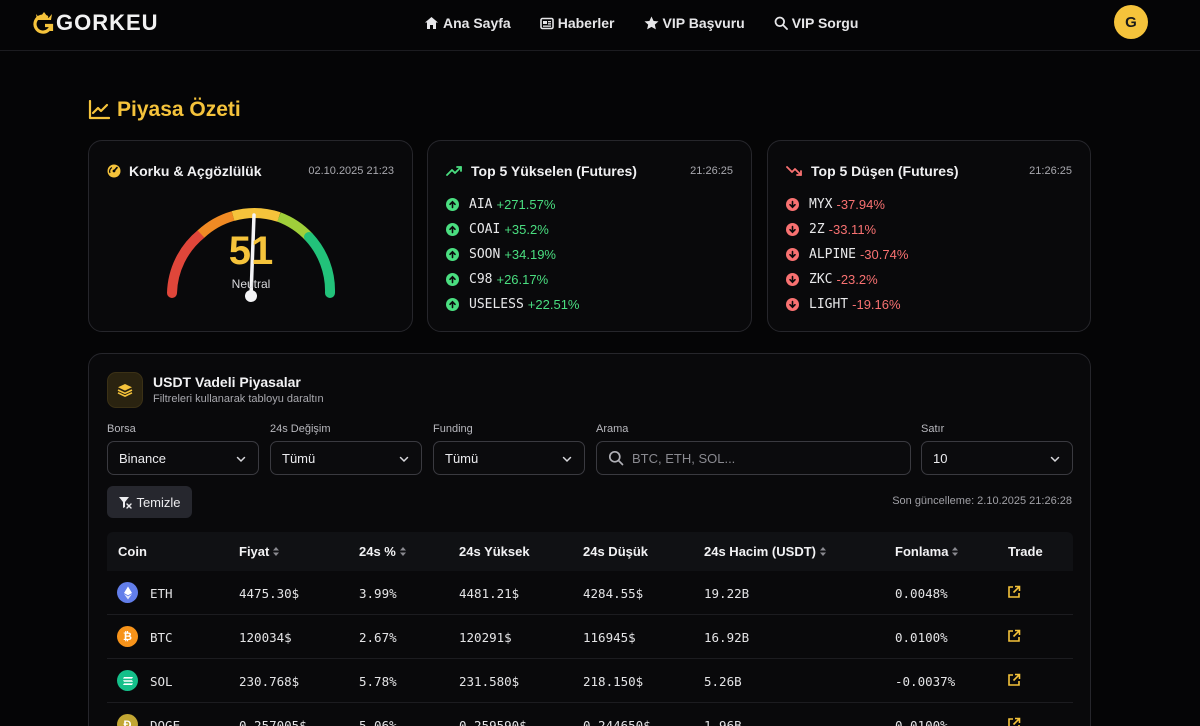  I want to click on loser-change: -30.74%, so click(884, 254).